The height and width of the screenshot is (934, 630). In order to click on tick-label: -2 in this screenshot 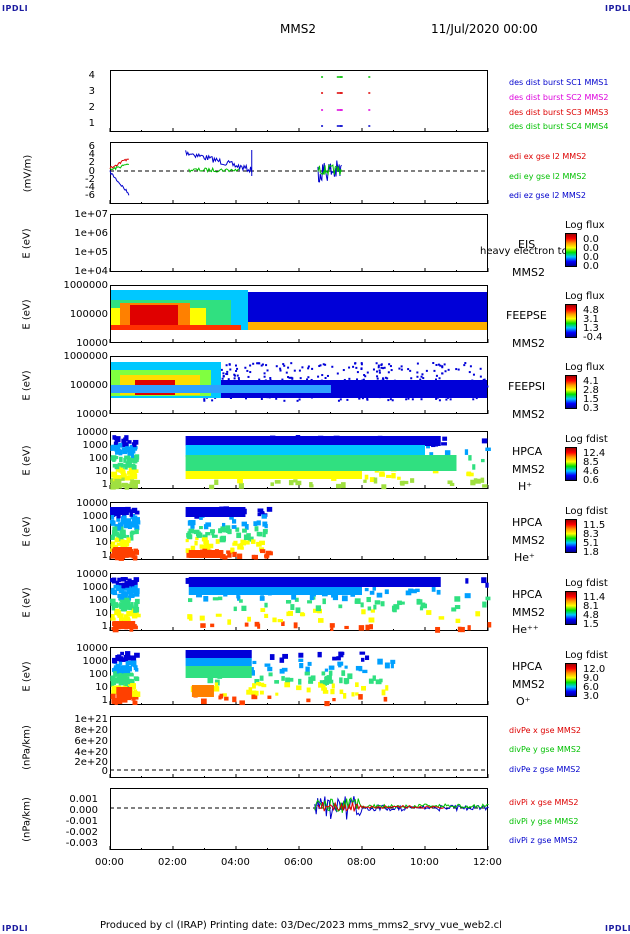, I will do `click(90, 179)`.